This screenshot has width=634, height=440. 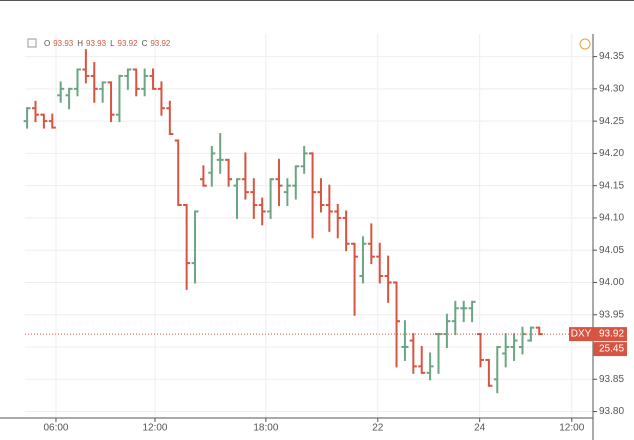 What do you see at coordinates (611, 56) in the screenshot?
I see `y-tick-label: 94.35` at bounding box center [611, 56].